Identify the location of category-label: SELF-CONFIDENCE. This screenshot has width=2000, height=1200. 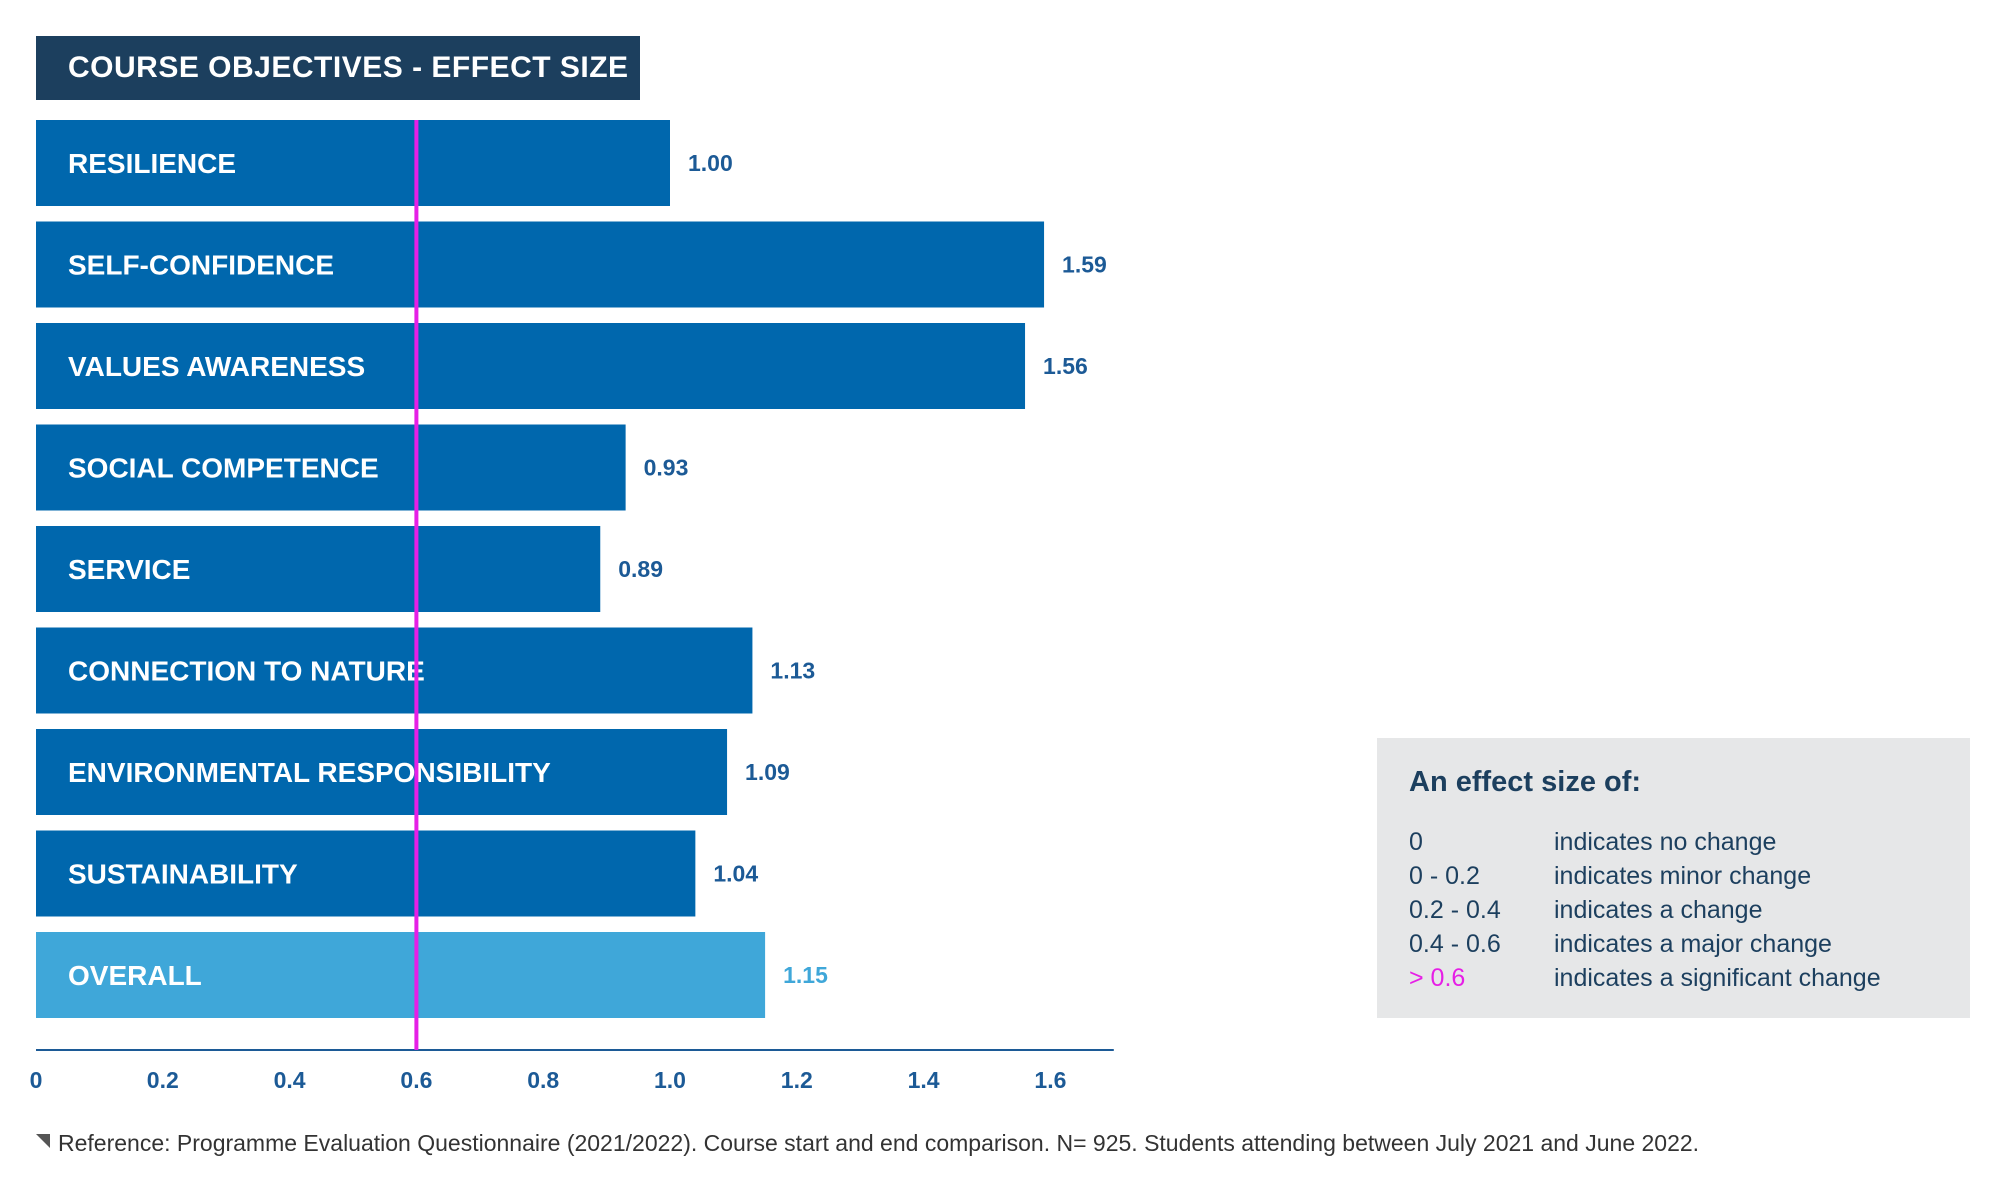
(201, 265).